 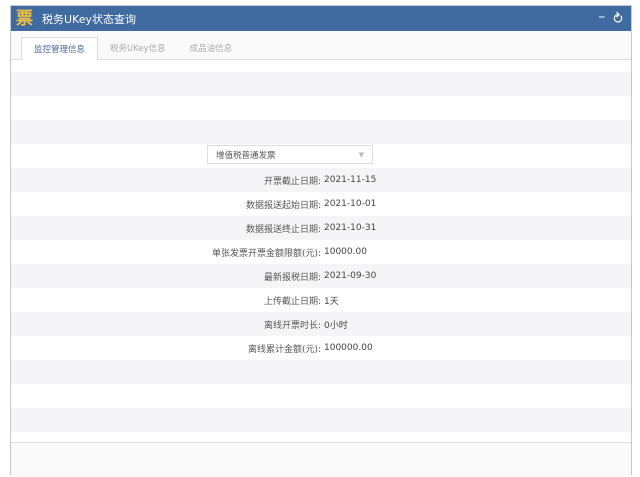 I want to click on field-label: 数据报送终止日期:, so click(x=283, y=229).